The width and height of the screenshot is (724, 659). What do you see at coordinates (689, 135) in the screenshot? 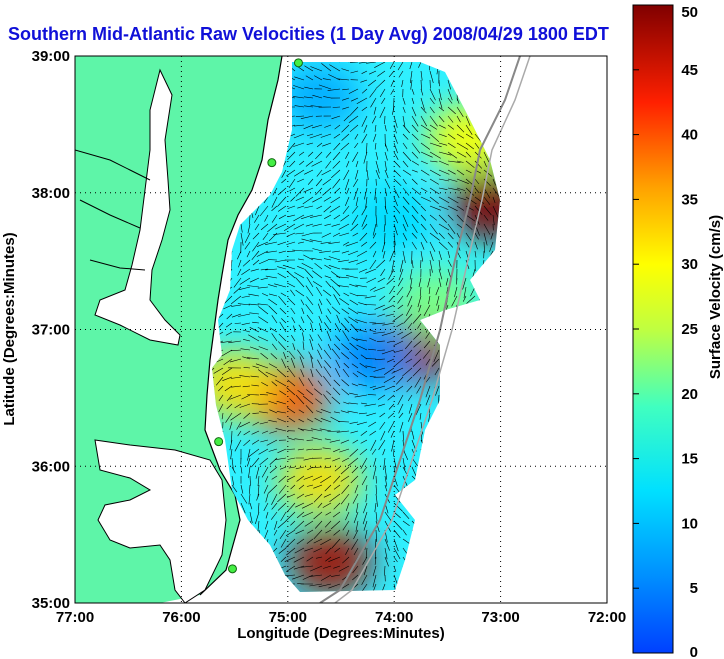
I see `colorbar-tick-label: 40` at bounding box center [689, 135].